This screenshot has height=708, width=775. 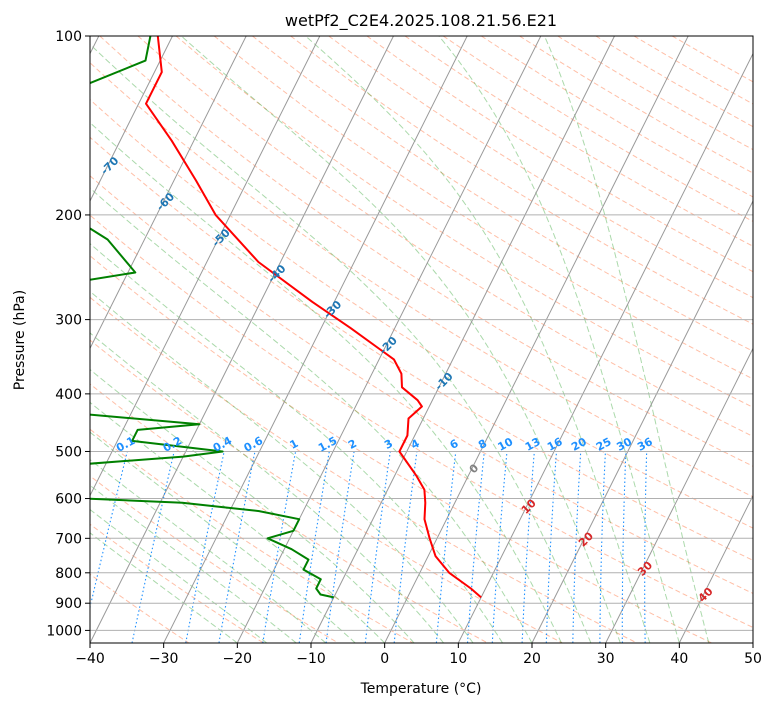 What do you see at coordinates (579, 444) in the screenshot?
I see `mixing-ratio-label: 20` at bounding box center [579, 444].